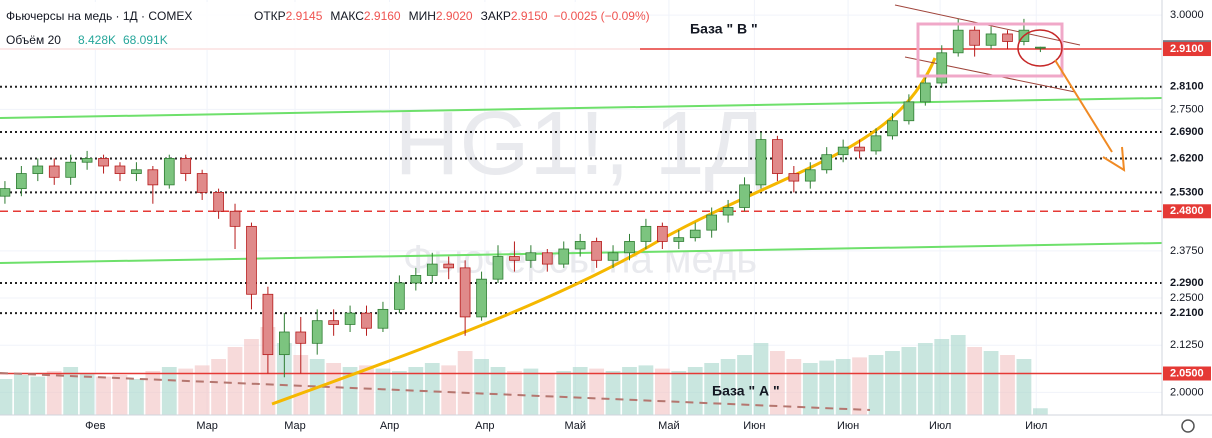 Image resolution: width=1212 pixels, height=438 pixels. Describe the element at coordinates (575, 426) in the screenshot. I see `x-tick-label: Май` at that location.